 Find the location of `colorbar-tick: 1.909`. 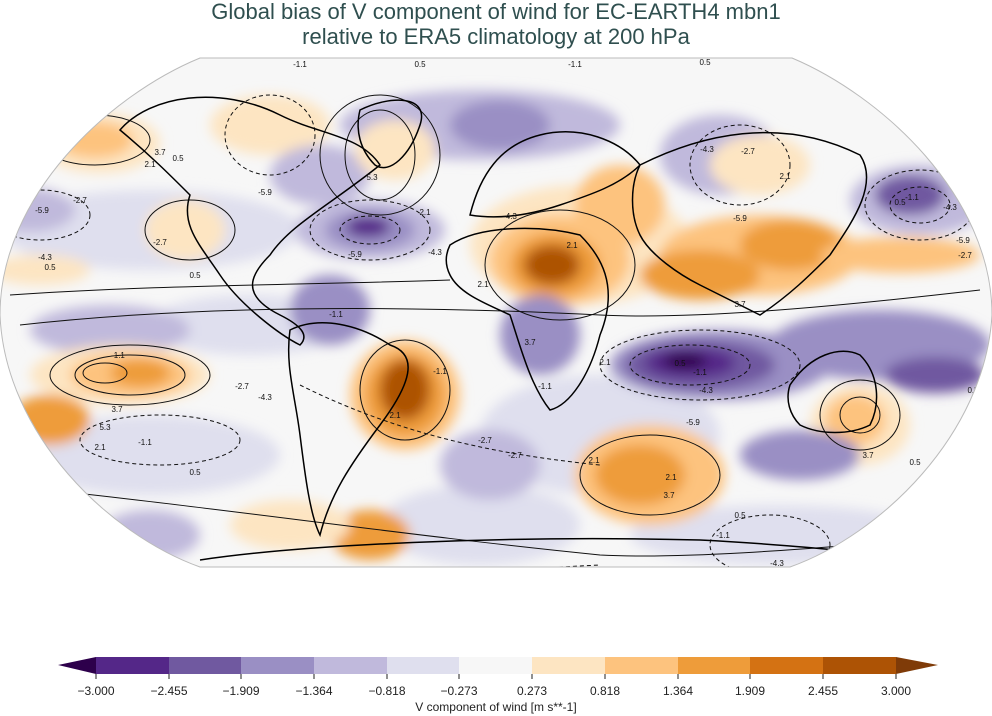

colorbar-tick: 1.909 is located at coordinates (750, 691).